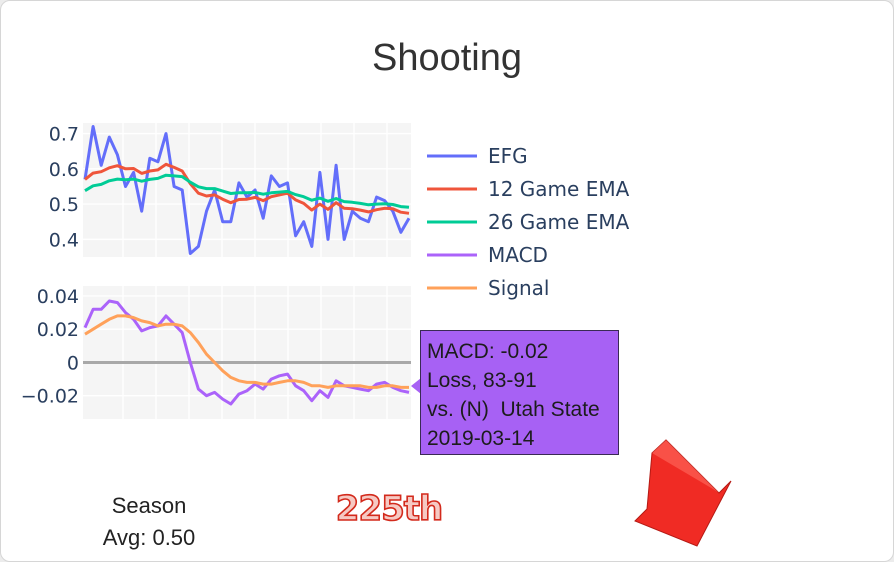 Image resolution: width=894 pixels, height=562 pixels. Describe the element at coordinates (64, 170) in the screenshot. I see `efg-ytick-label: 0.6` at that location.